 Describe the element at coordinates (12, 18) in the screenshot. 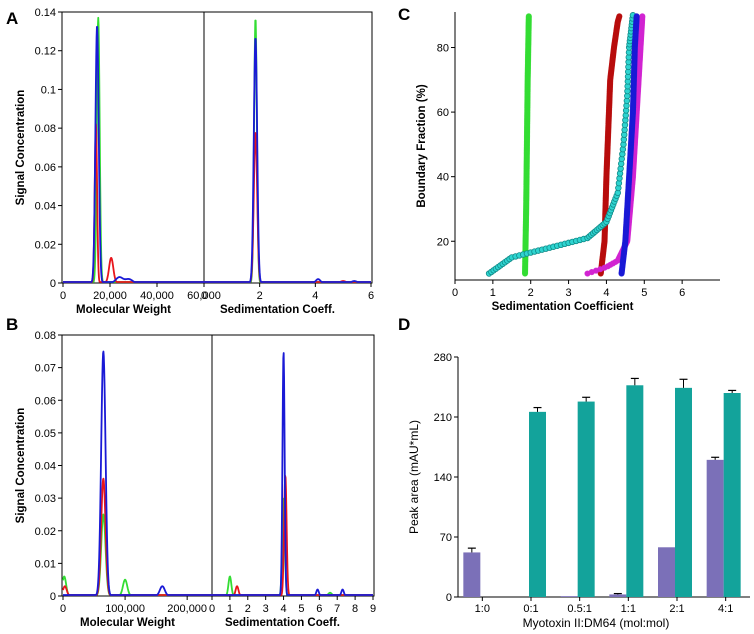

I see `panel-letter-a: A` at that location.